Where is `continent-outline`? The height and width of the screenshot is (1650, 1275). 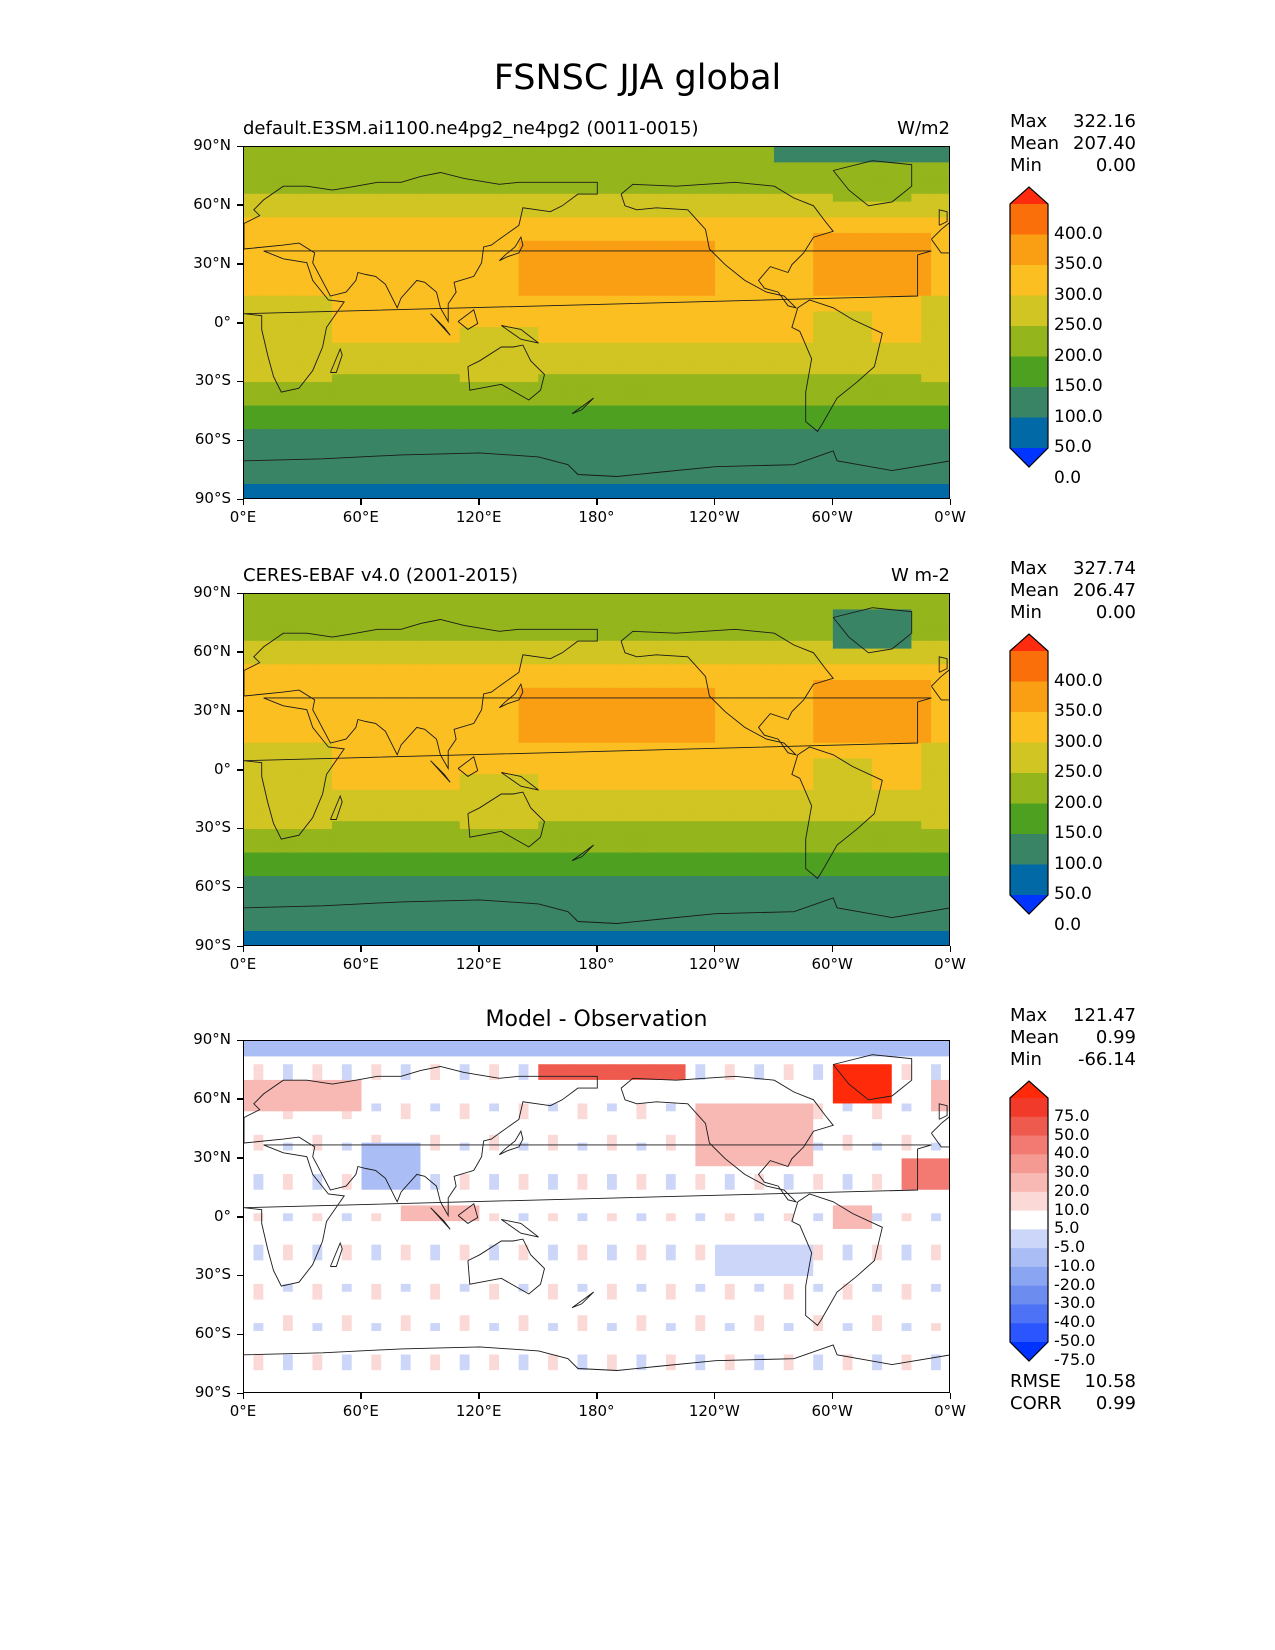
continent-outline is located at coordinates (468, 319).